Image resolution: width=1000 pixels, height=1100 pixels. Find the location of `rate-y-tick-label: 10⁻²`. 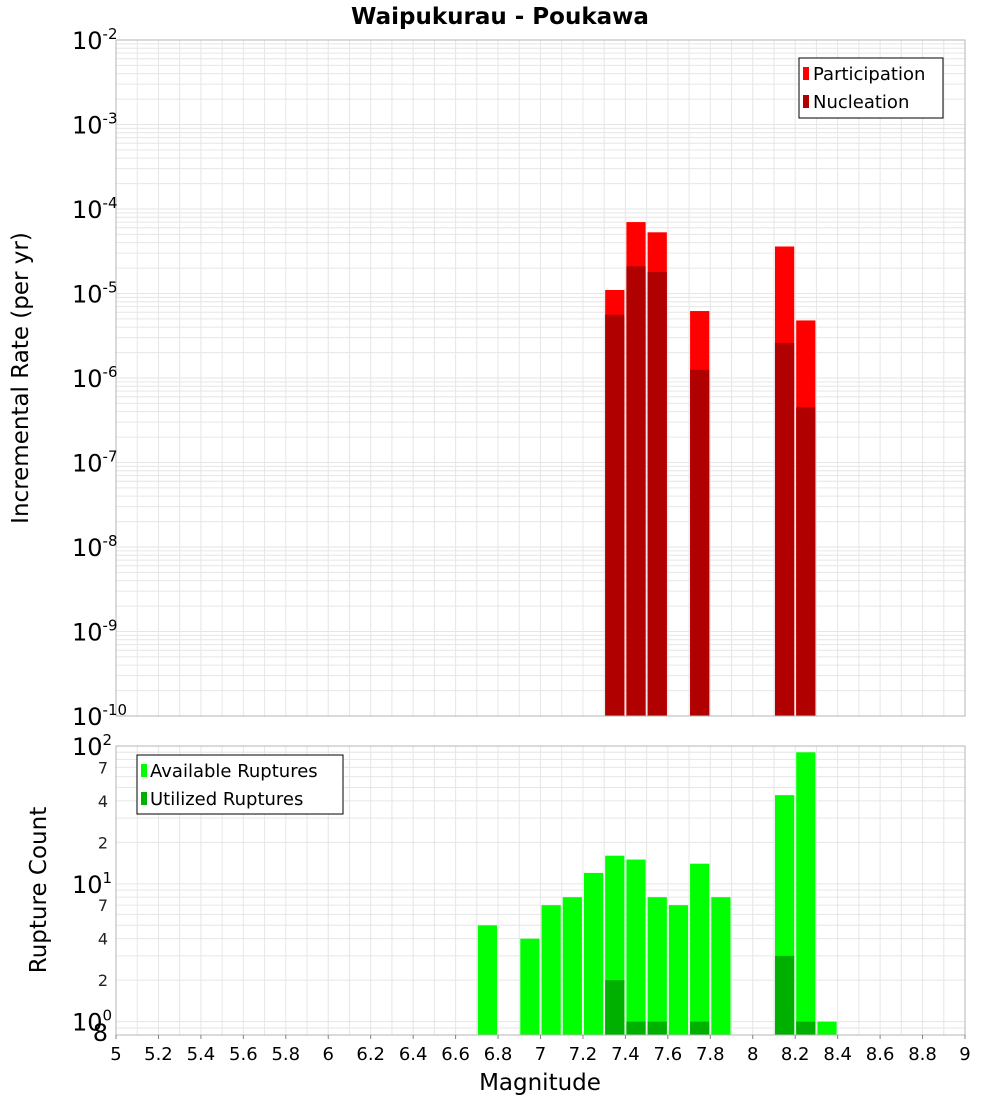

rate-y-tick-label: 10⁻² is located at coordinates (95, 40).